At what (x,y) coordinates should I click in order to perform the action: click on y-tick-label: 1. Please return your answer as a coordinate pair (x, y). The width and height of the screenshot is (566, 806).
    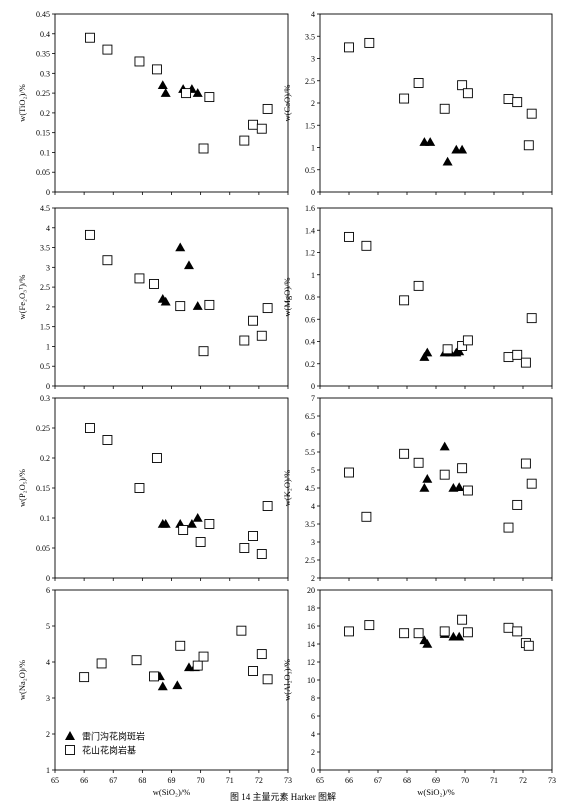
    Looking at the image, I should click on (313, 275).